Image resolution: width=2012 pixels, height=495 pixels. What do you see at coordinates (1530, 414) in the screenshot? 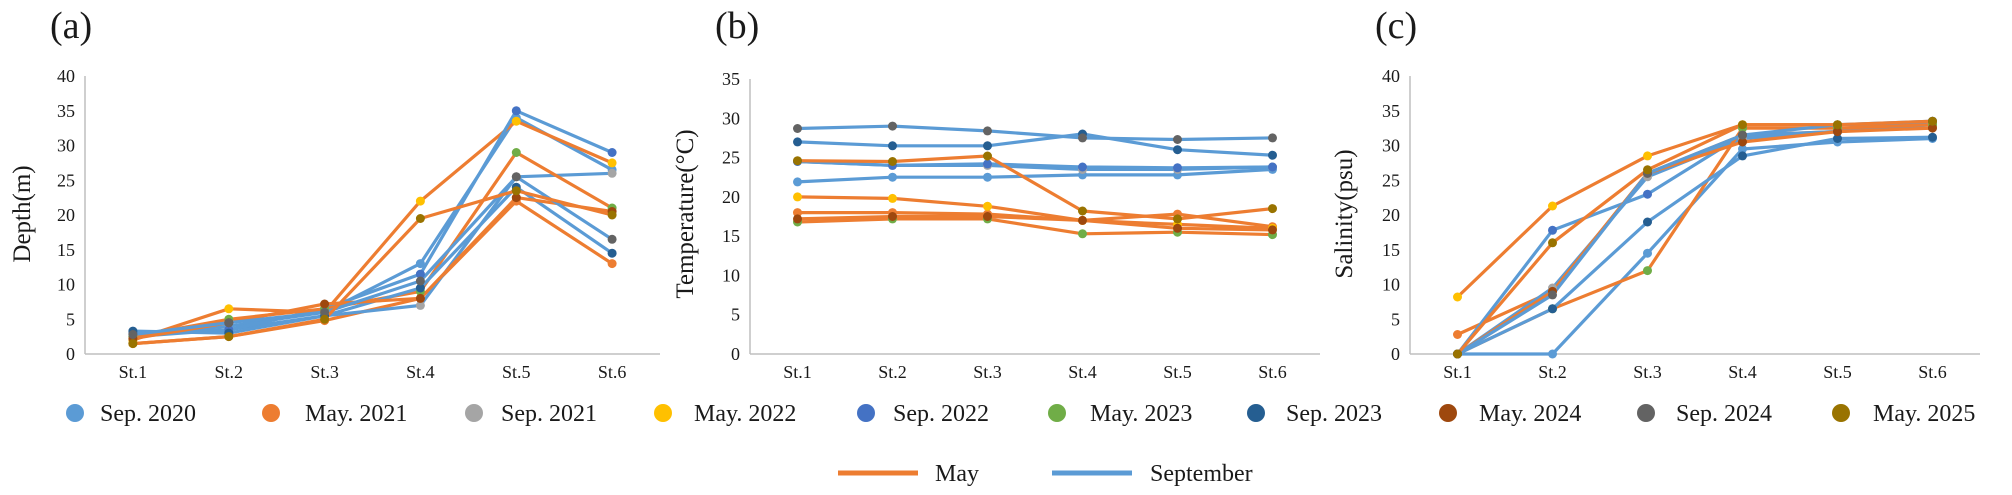
I see `legend-label: May. 2024` at bounding box center [1530, 414].